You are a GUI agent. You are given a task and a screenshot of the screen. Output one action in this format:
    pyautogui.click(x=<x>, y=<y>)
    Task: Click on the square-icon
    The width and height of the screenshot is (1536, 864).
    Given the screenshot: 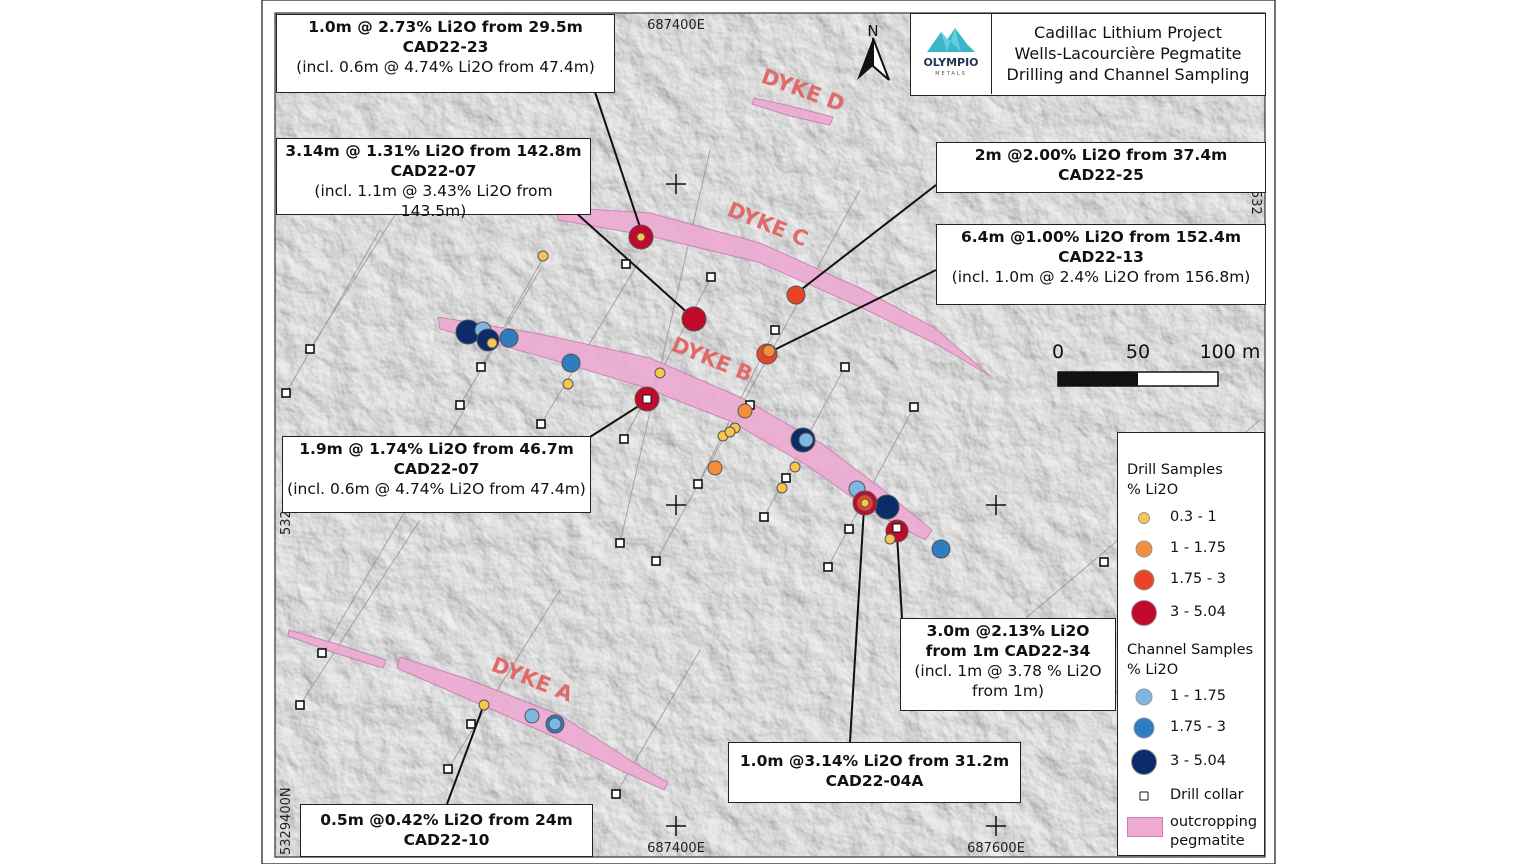 What is the action you would take?
    pyautogui.click(x=1144, y=796)
    